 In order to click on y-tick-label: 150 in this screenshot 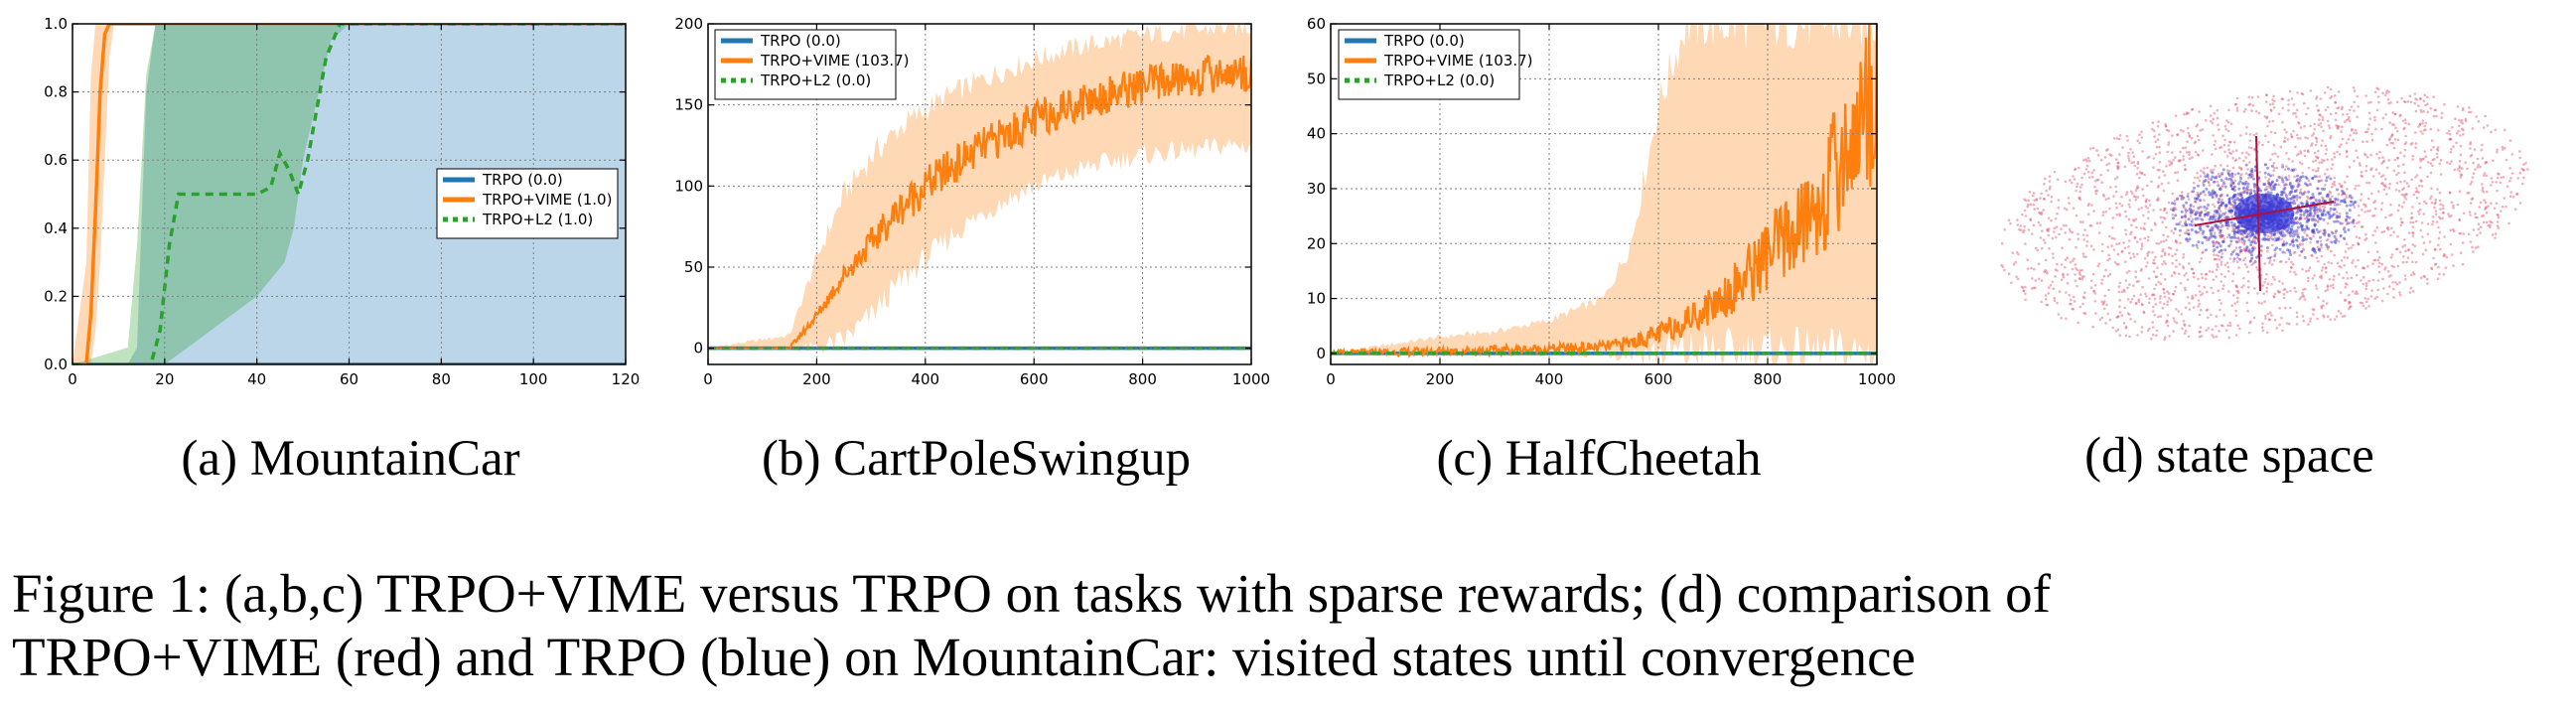, I will do `click(688, 105)`.